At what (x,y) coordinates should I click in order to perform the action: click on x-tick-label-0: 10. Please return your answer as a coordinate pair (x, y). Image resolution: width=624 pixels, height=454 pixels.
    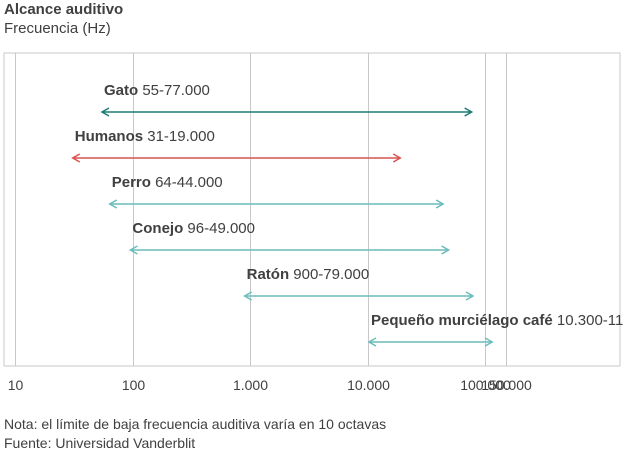
    Looking at the image, I should click on (16, 385).